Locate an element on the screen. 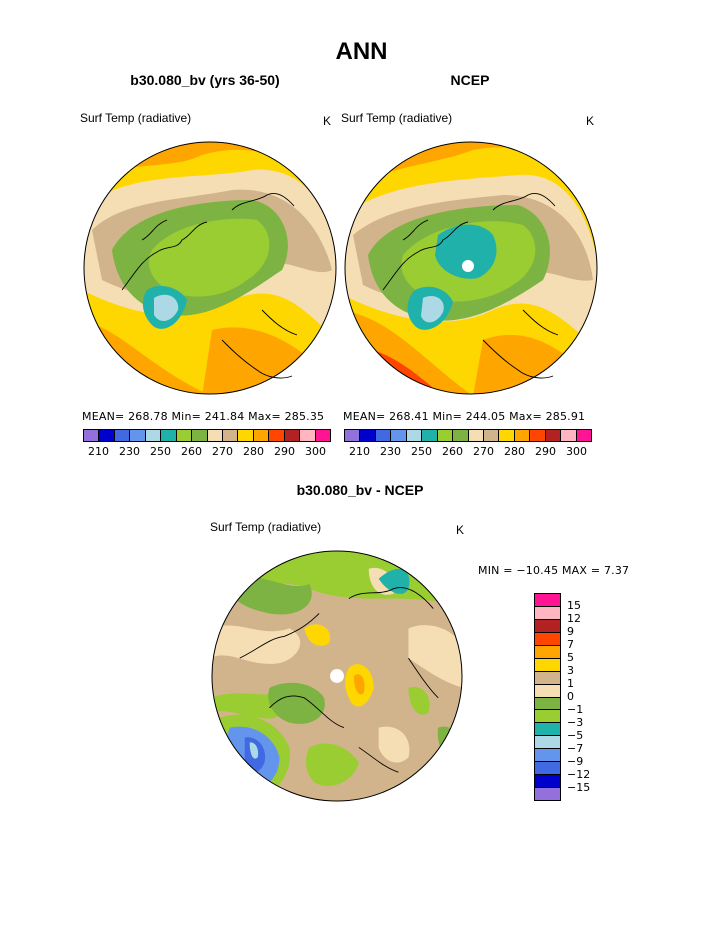 The image size is (723, 935). panel-1-title: b30.080_bv (yrs 36-50) is located at coordinates (205, 80).